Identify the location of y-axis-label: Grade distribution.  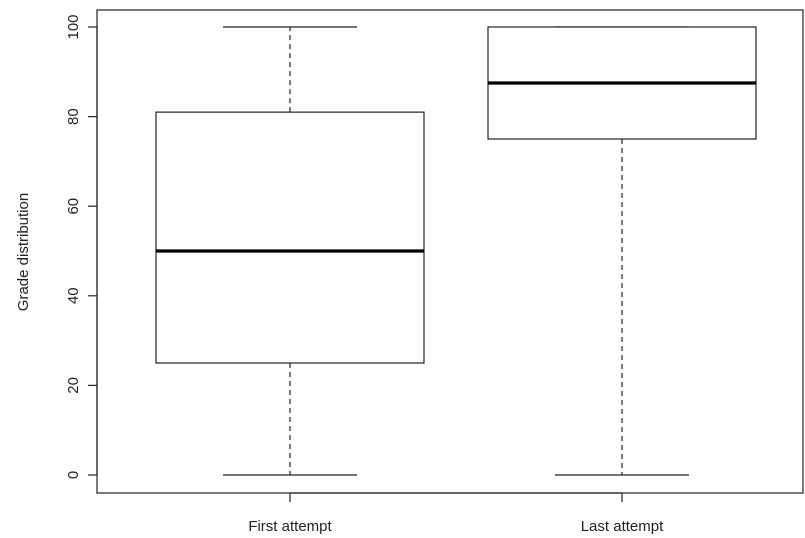
(23, 252).